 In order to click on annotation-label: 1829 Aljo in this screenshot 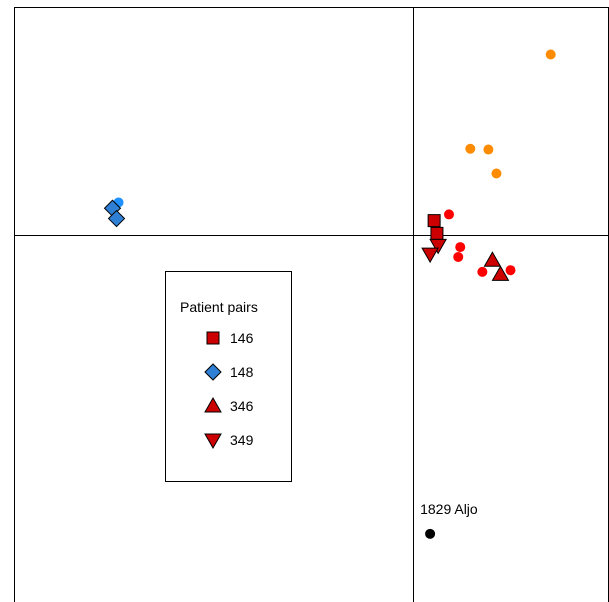, I will do `click(449, 509)`.